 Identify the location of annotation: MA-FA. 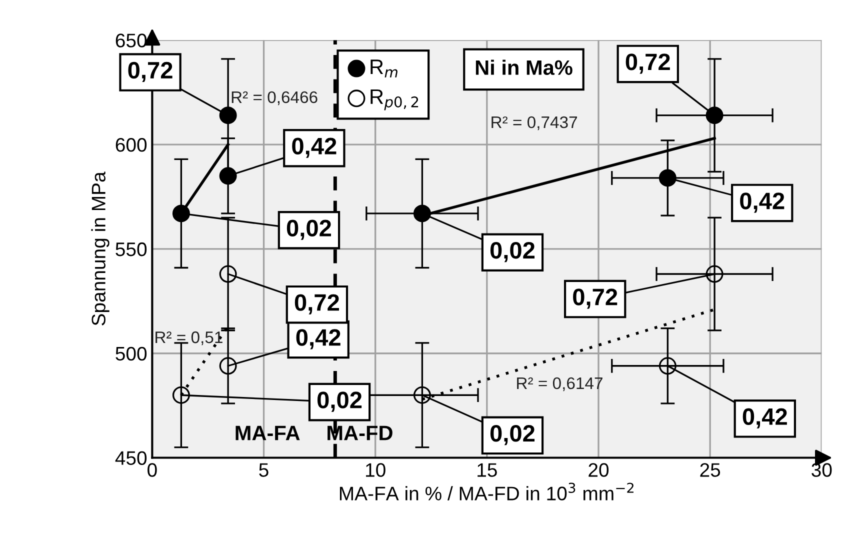
(268, 433).